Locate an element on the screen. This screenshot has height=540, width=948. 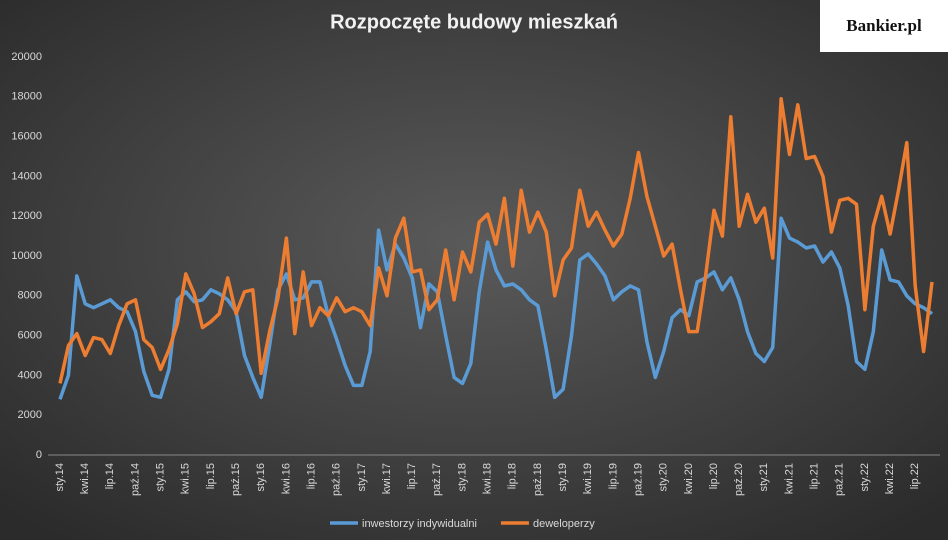
logo-box is located at coordinates (884, 26).